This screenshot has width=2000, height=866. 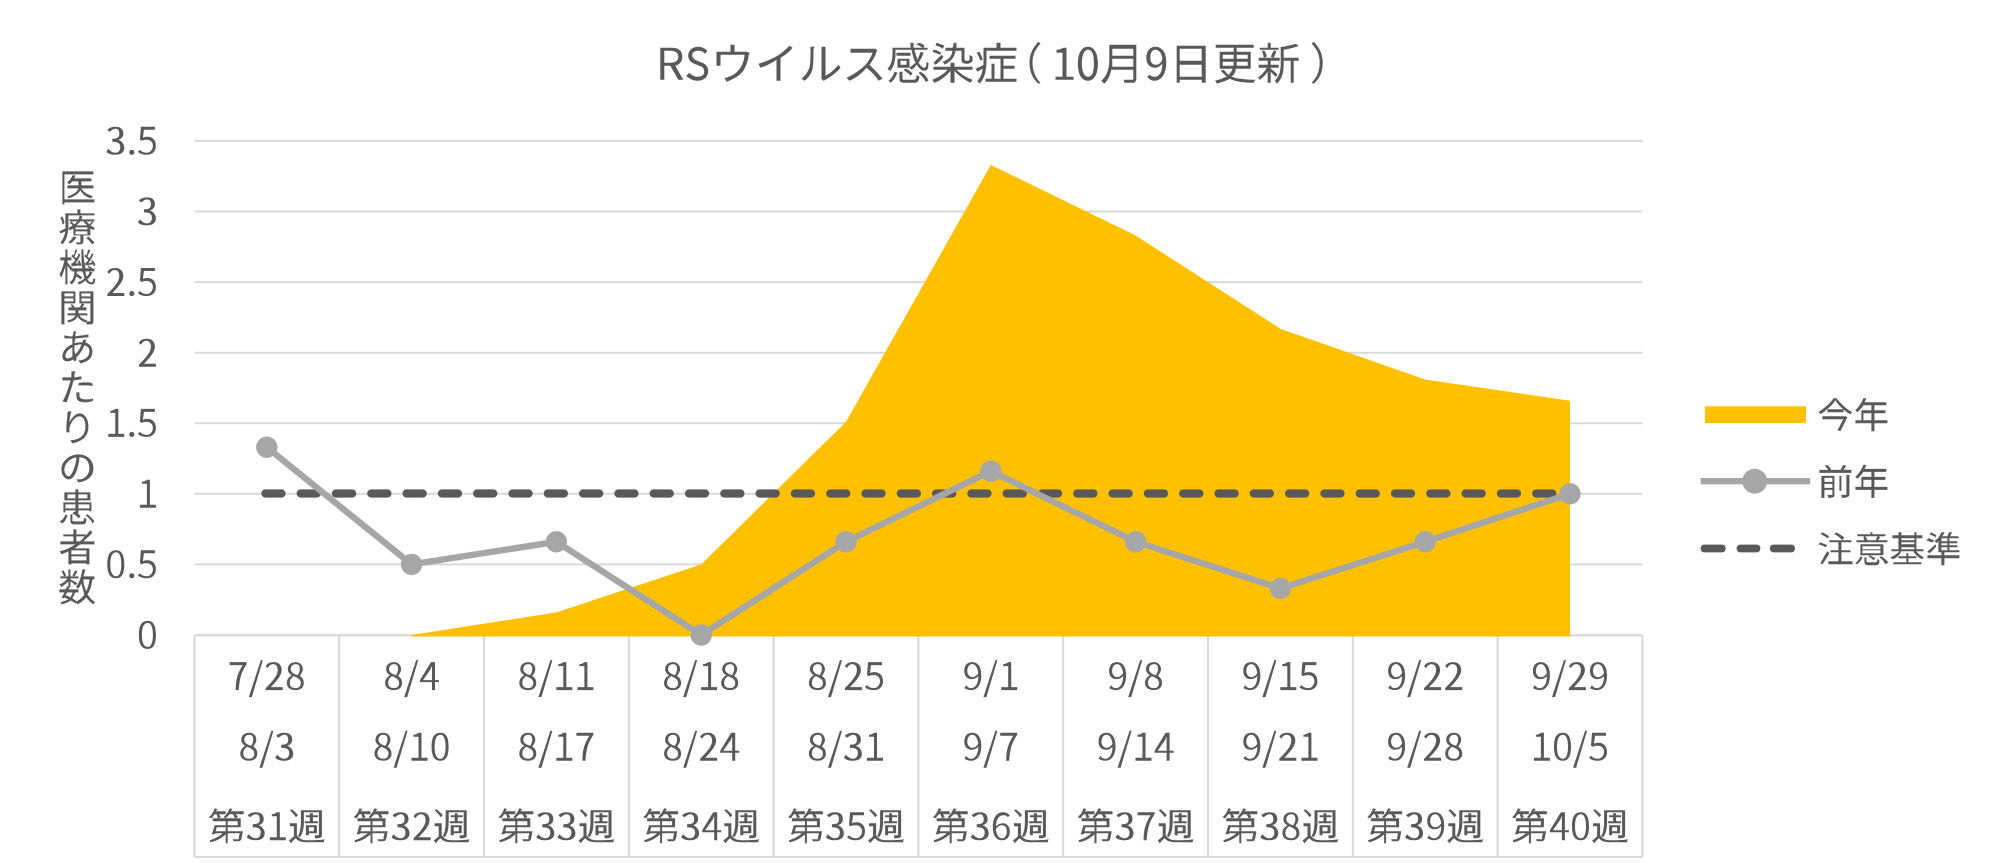 I want to click on legend-swatches, so click(x=1755, y=479).